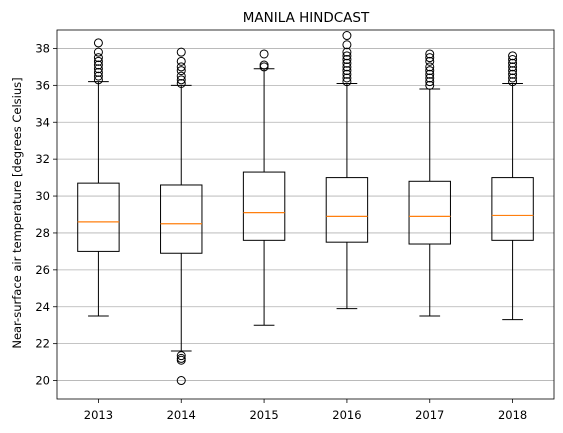  I want to click on y-tick-label: 34, so click(42, 122).